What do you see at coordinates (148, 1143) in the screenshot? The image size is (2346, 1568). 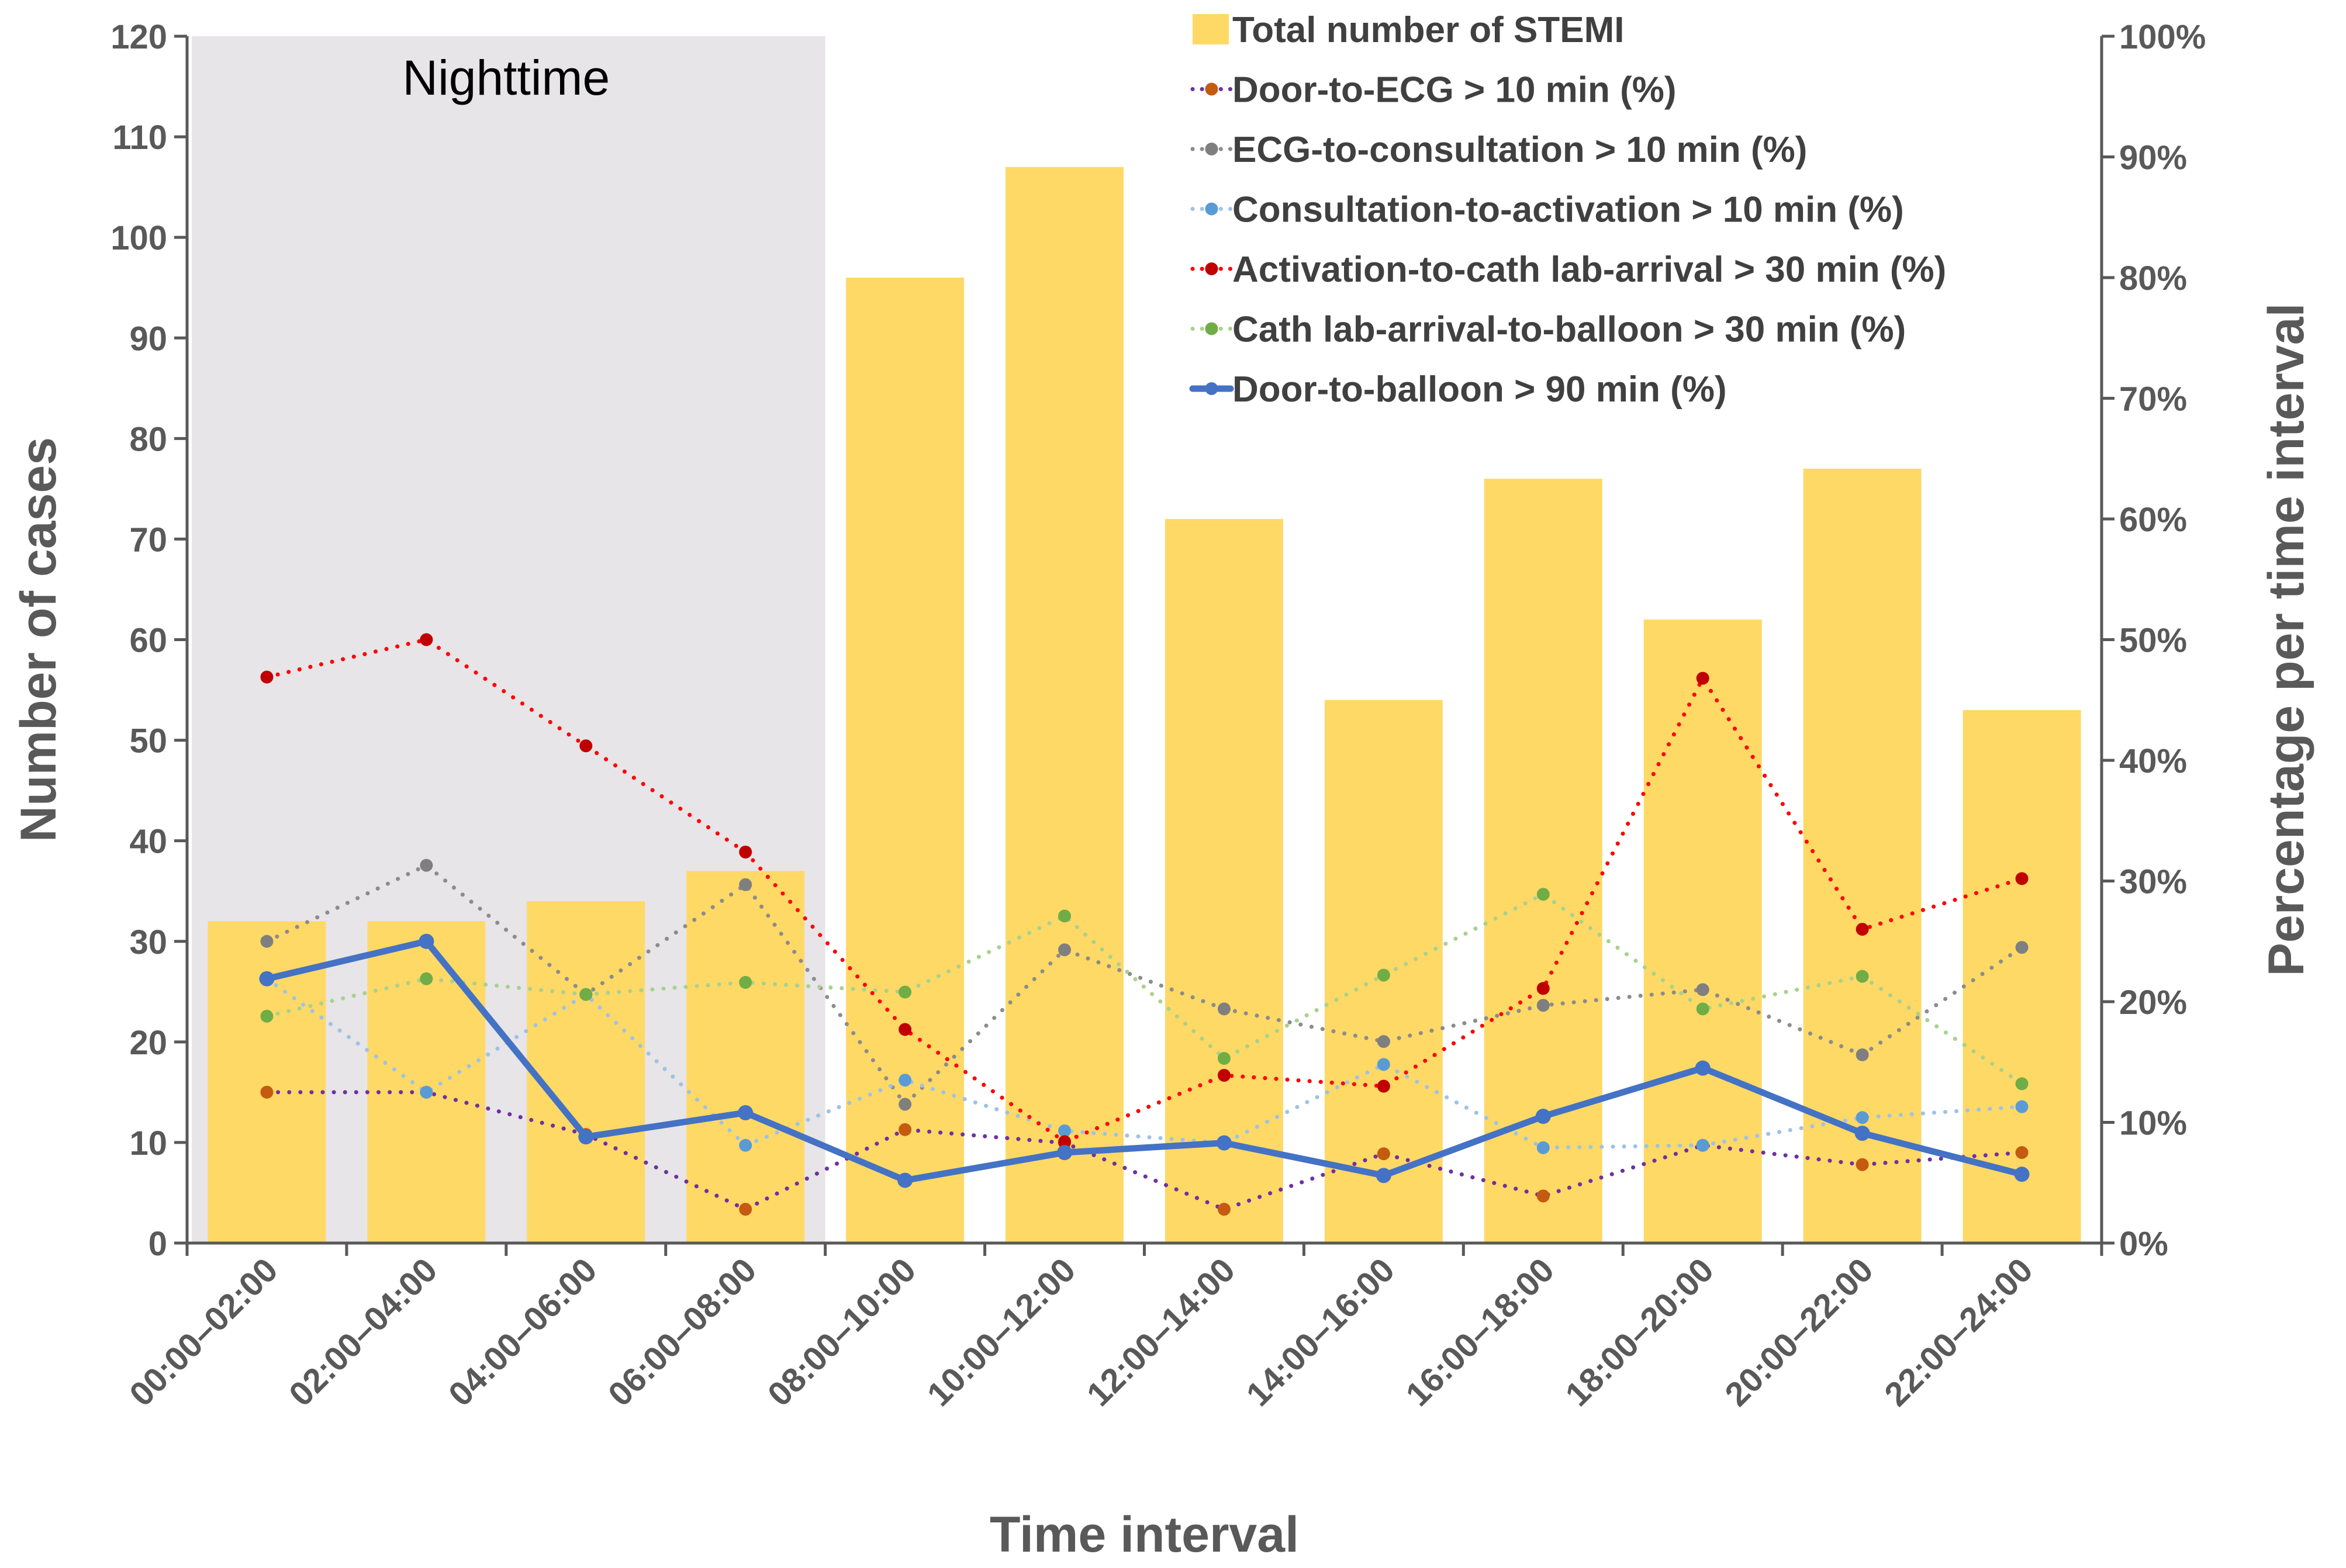 I see `y-tick-label-1: 10` at bounding box center [148, 1143].